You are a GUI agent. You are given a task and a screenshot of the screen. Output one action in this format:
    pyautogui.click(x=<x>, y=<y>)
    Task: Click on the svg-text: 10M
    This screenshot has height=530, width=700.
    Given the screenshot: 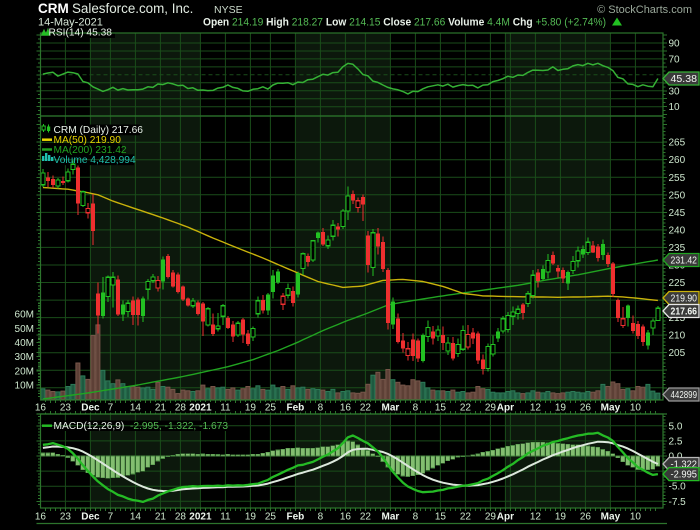 What is the action you would take?
    pyautogui.click(x=24, y=386)
    